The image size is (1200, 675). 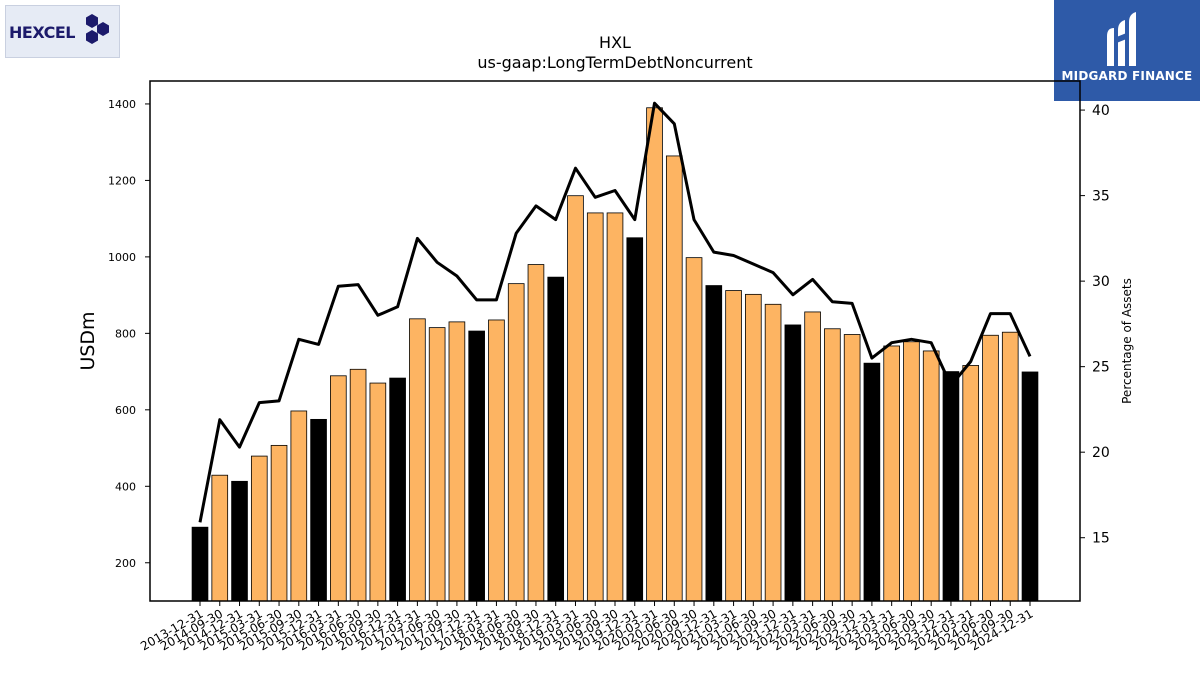 What do you see at coordinates (1101, 453) in the screenshot?
I see `y2-tick-label: 20` at bounding box center [1101, 453].